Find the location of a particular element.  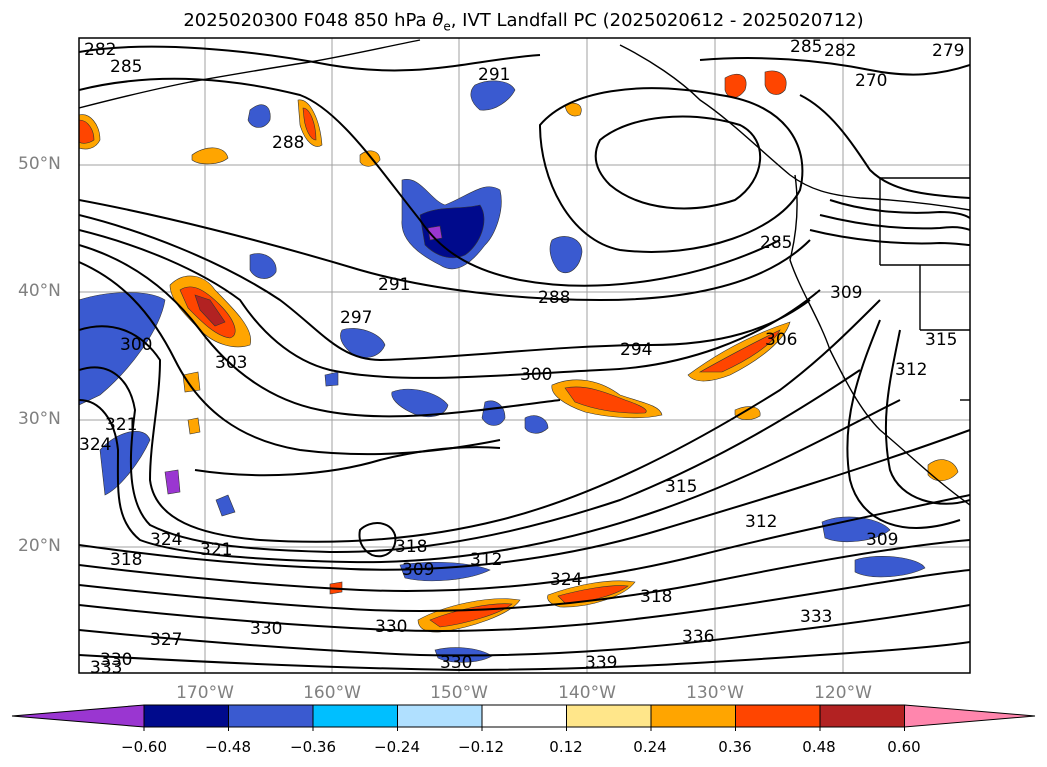

contour-label: 303 is located at coordinates (231, 363).